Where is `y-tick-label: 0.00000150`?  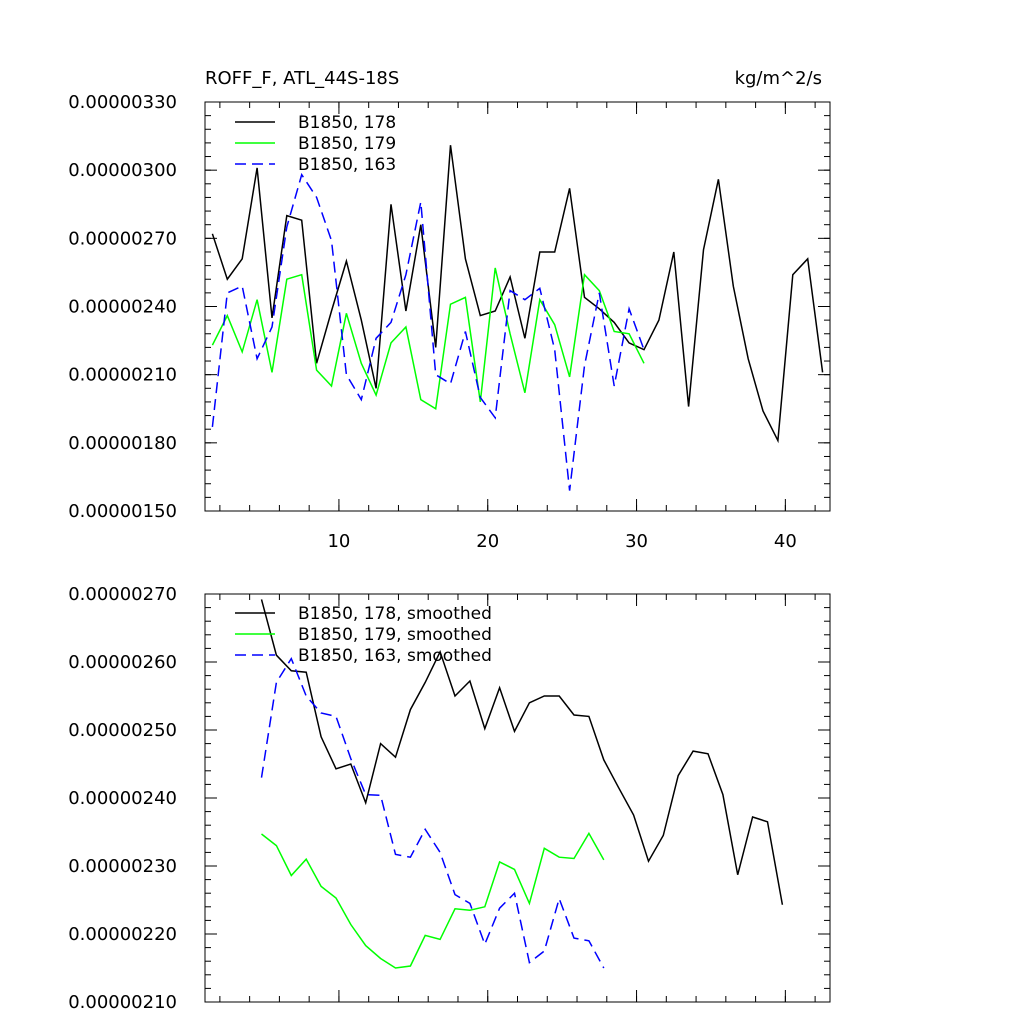 y-tick-label: 0.00000150 is located at coordinates (122, 511).